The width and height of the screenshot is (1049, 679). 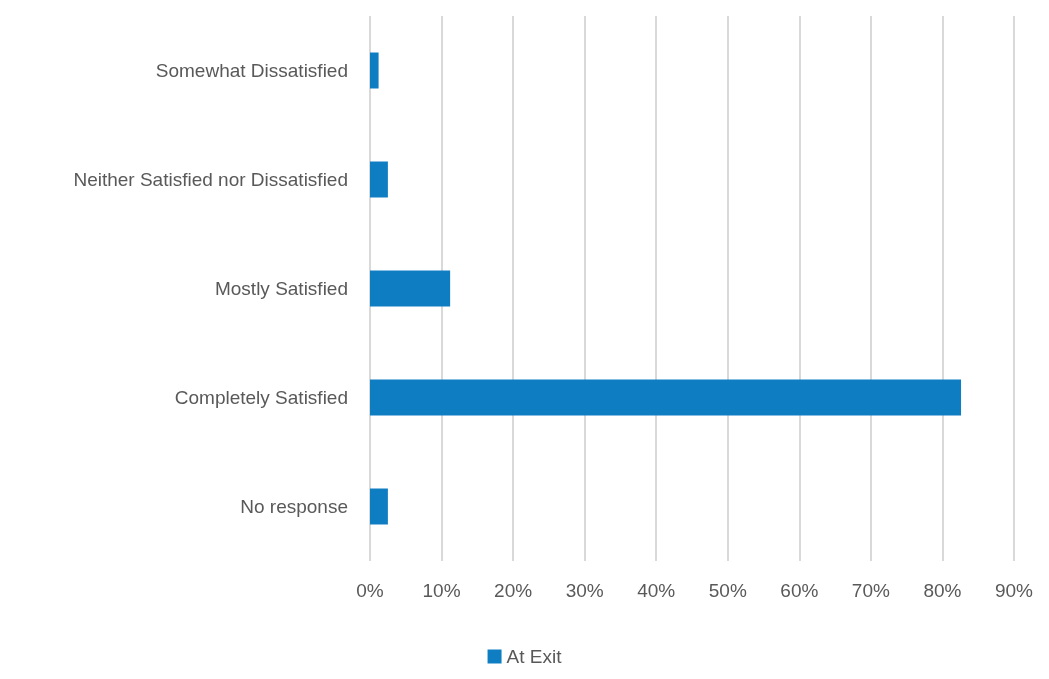 I want to click on x-tick-label: 80%, so click(x=942, y=590).